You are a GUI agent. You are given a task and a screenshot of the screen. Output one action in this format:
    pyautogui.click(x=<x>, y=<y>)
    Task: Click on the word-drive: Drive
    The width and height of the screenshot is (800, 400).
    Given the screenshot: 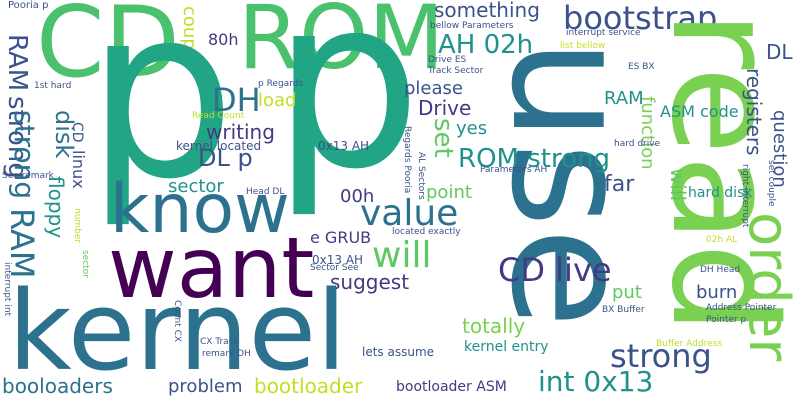 What is the action you would take?
    pyautogui.click(x=445, y=108)
    